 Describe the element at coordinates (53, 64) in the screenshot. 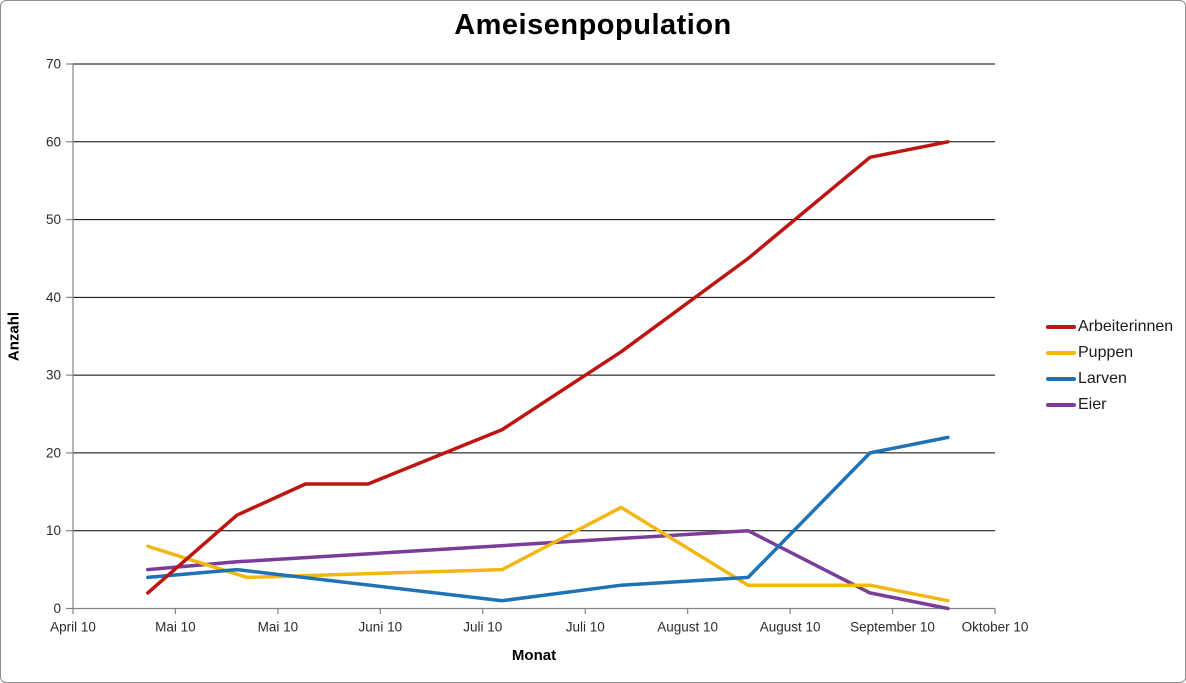

I see `y-tick-label: 70` at that location.